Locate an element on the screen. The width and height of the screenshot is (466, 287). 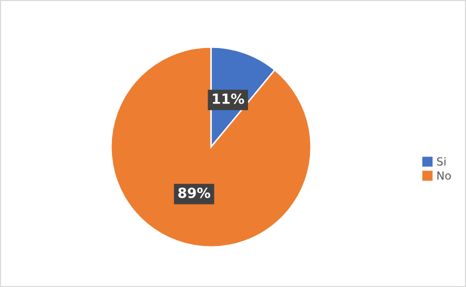
legend-label: No is located at coordinates (444, 176).